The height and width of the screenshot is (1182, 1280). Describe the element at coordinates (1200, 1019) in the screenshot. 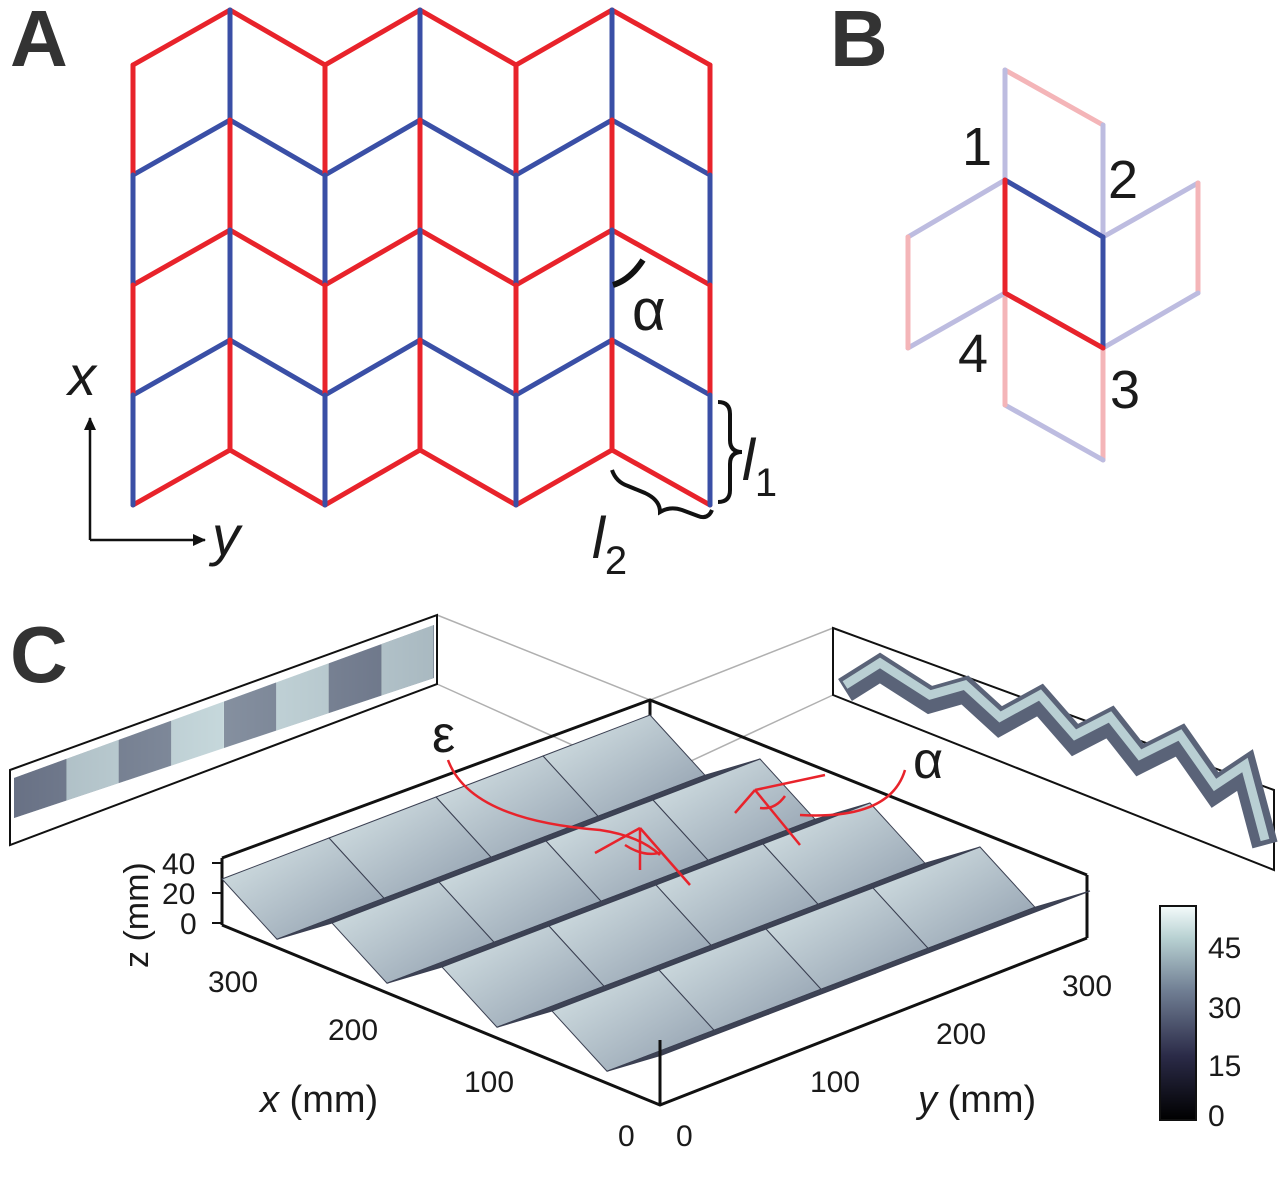

I see `colorbar: 45 30 15 0` at that location.